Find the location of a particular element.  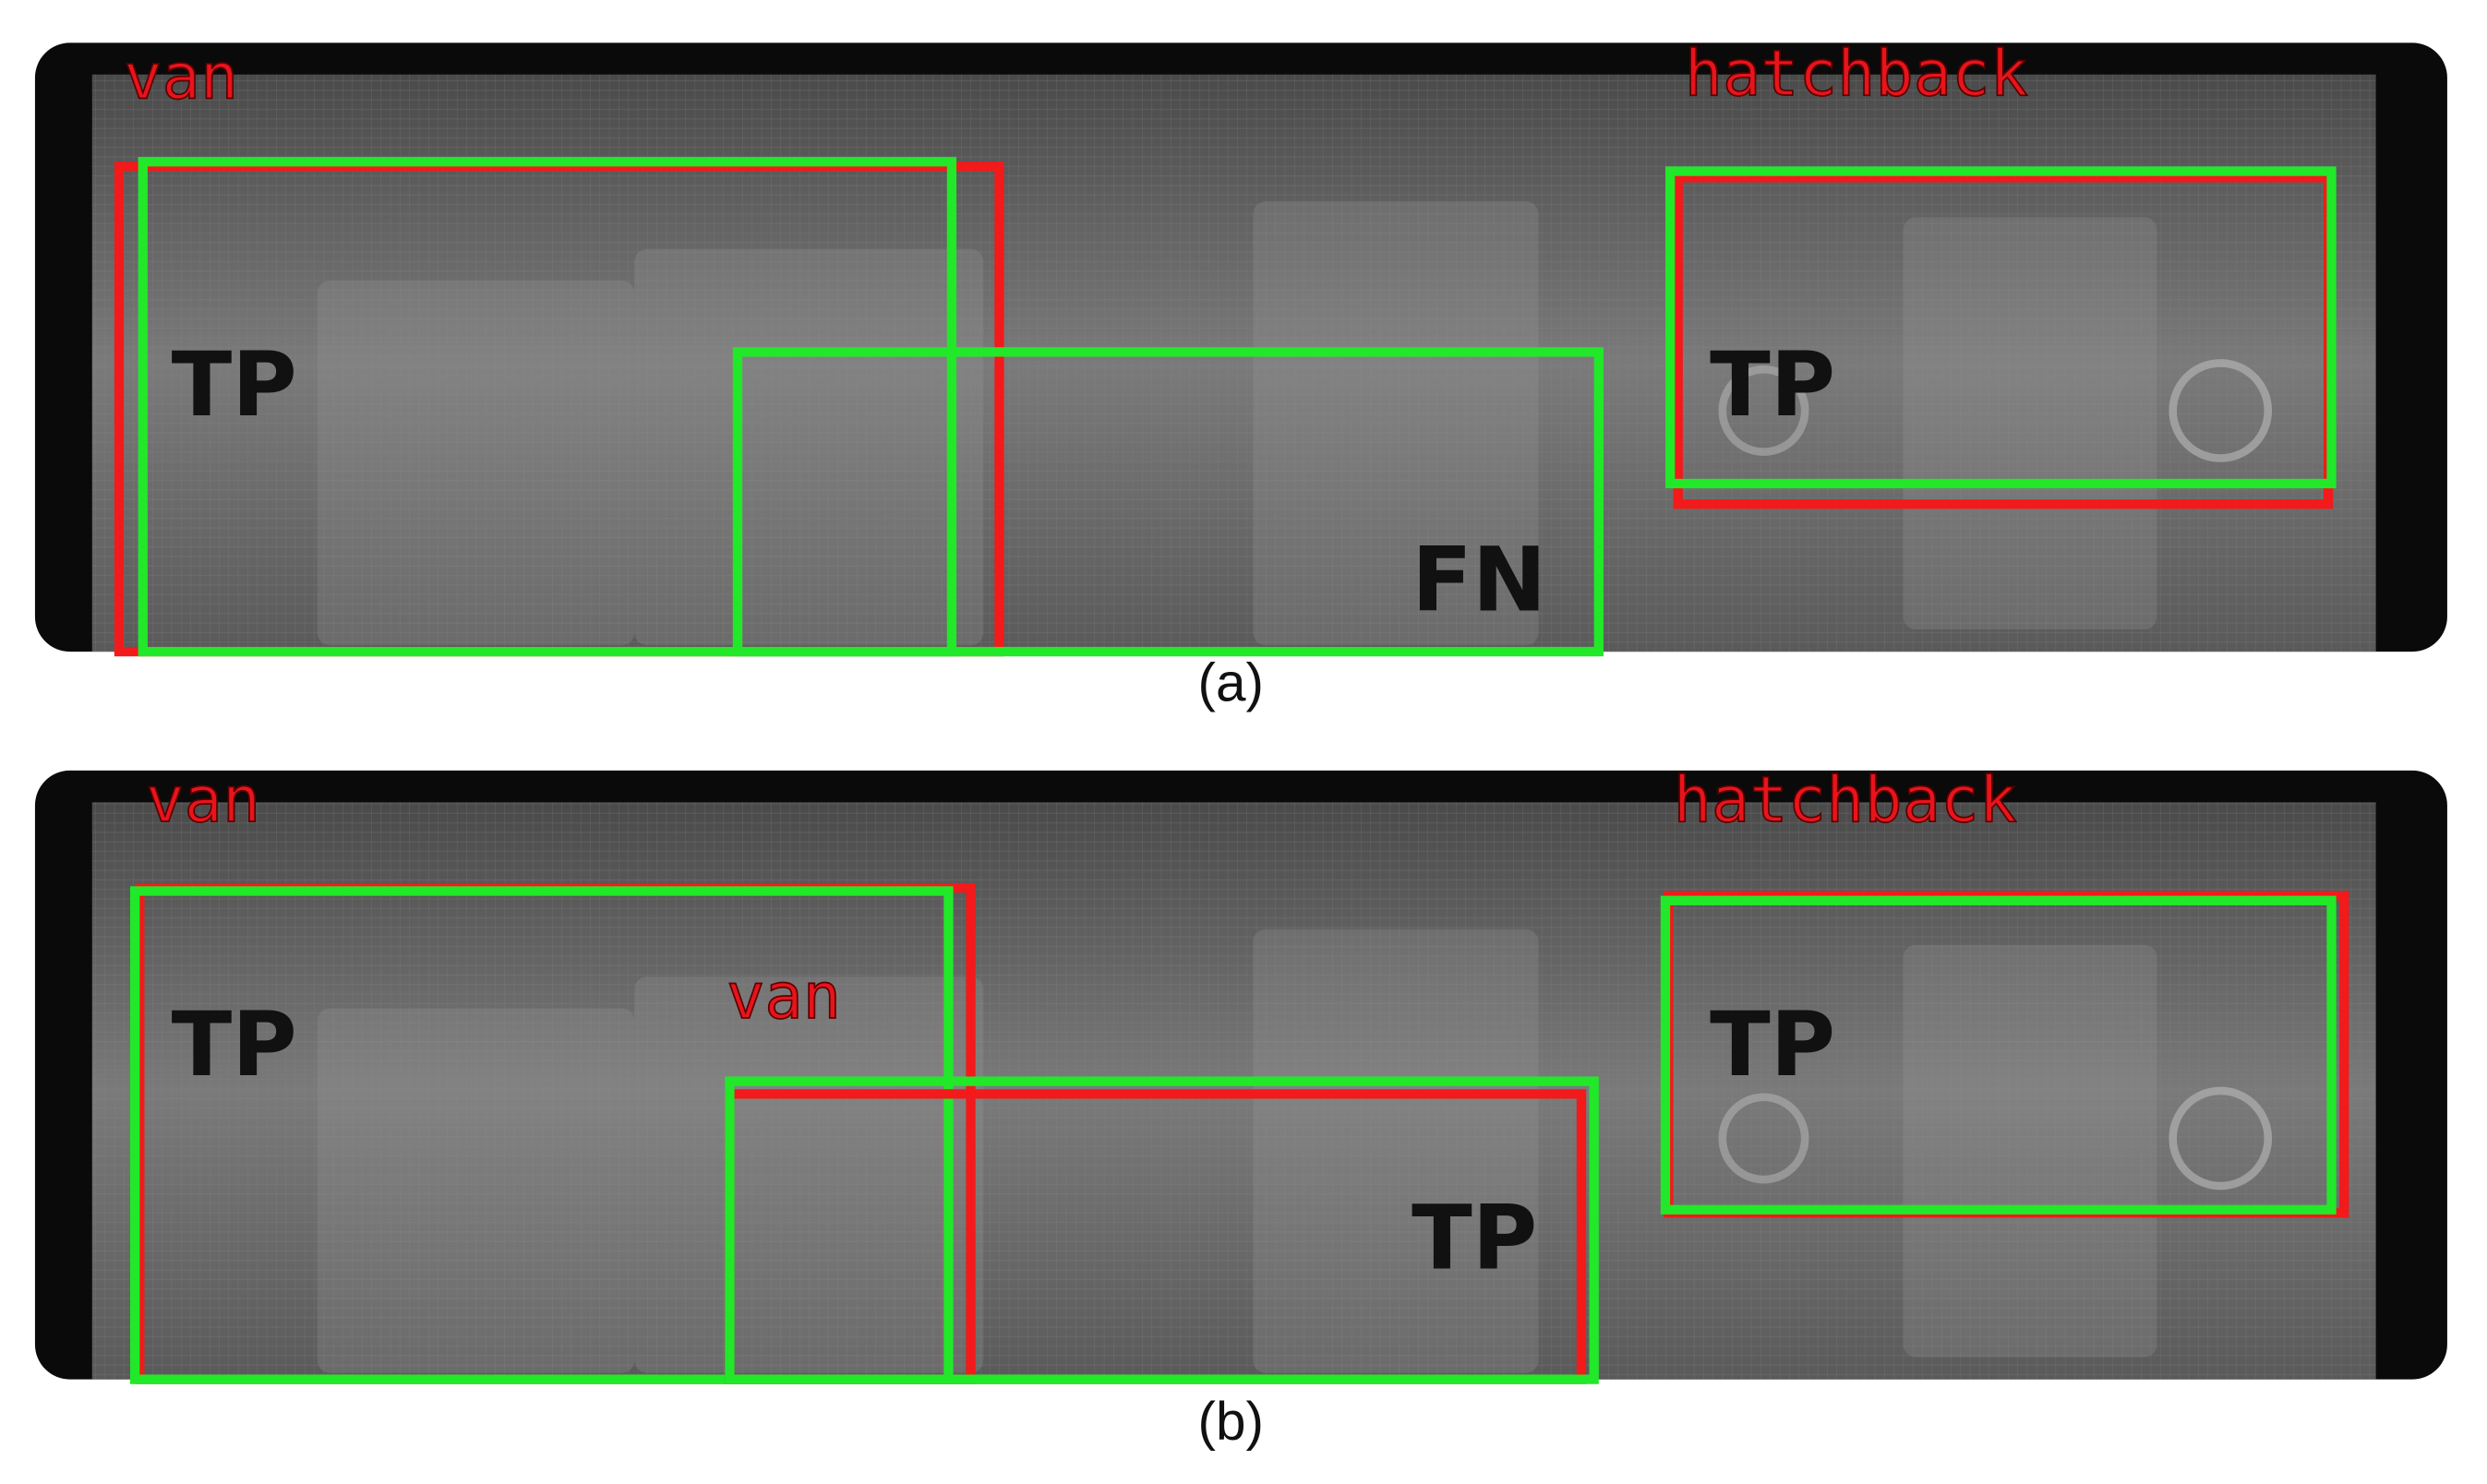

caption: (a) is located at coordinates (1231, 682).